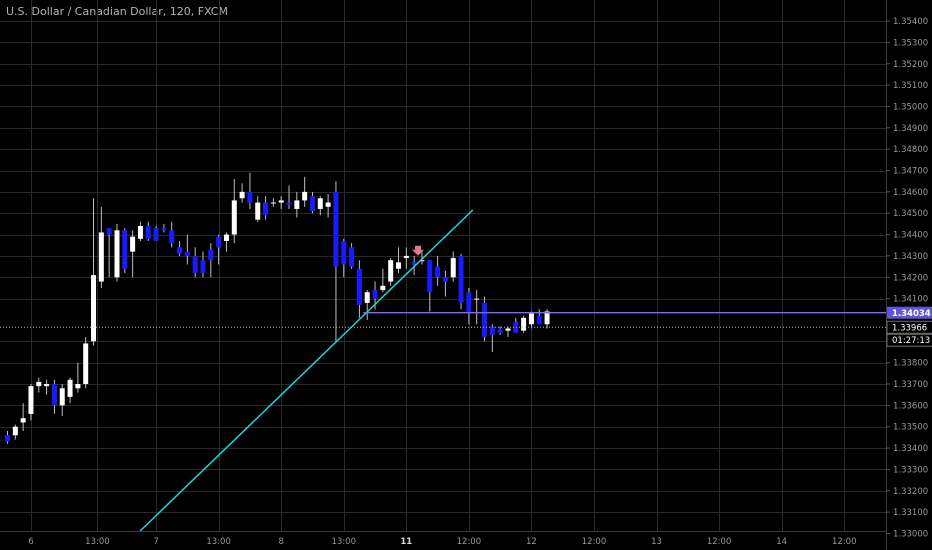  I want to click on price-tick-label: 1.33200, so click(910, 492).